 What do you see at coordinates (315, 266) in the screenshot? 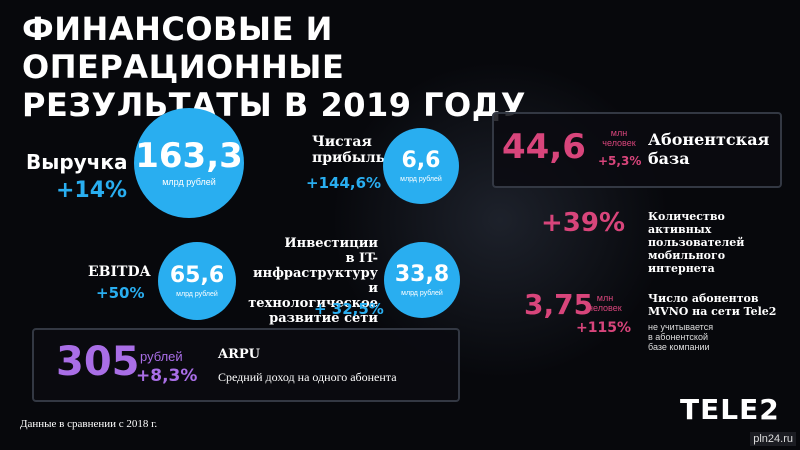
I see `investments-label-line-2: в IT-инфраструктуру` at bounding box center [315, 266].